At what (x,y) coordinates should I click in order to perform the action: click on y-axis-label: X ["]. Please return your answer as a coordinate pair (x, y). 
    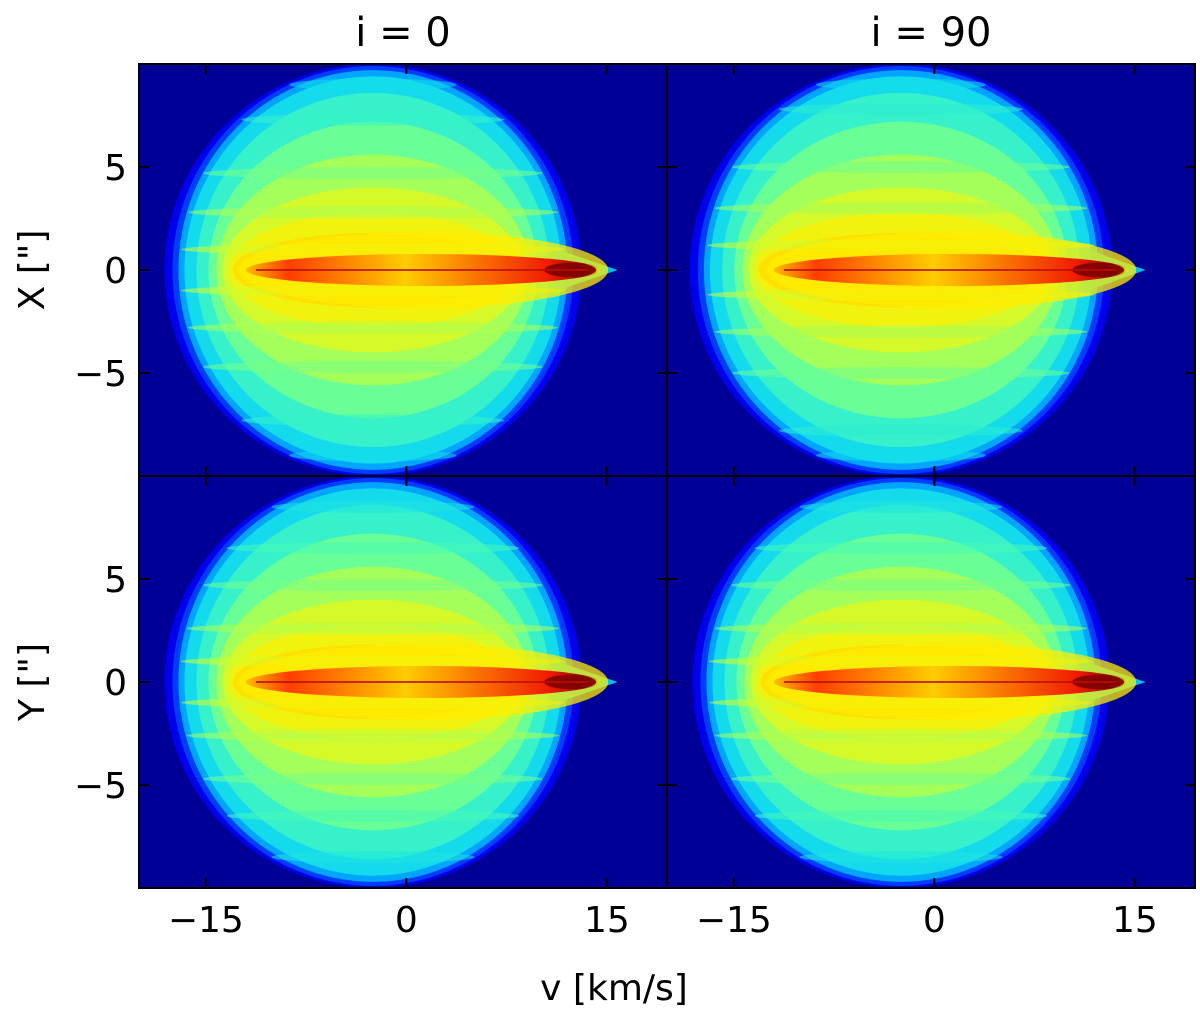
    Looking at the image, I should click on (32, 270).